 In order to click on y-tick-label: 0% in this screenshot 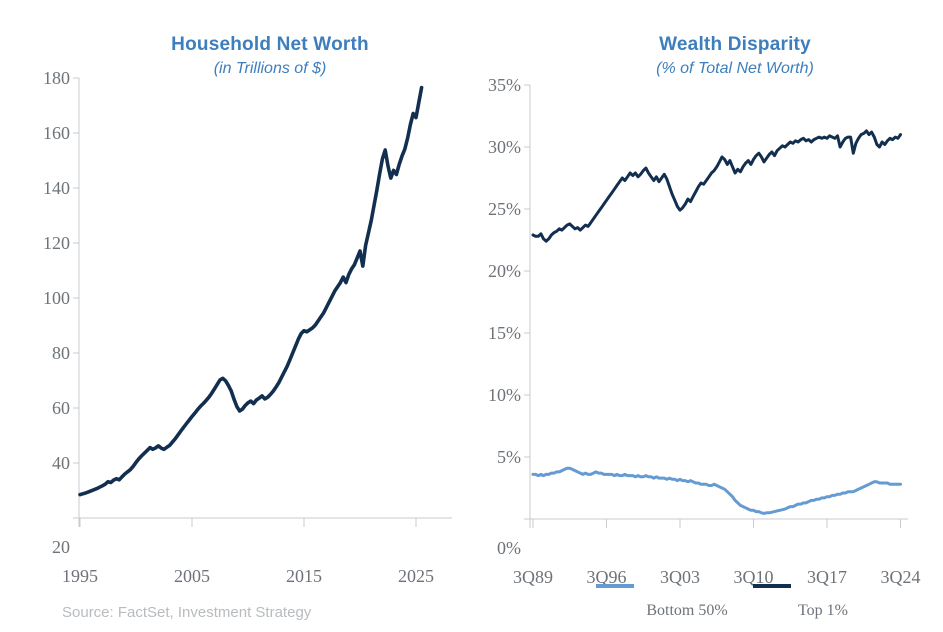, I will do `click(509, 548)`.